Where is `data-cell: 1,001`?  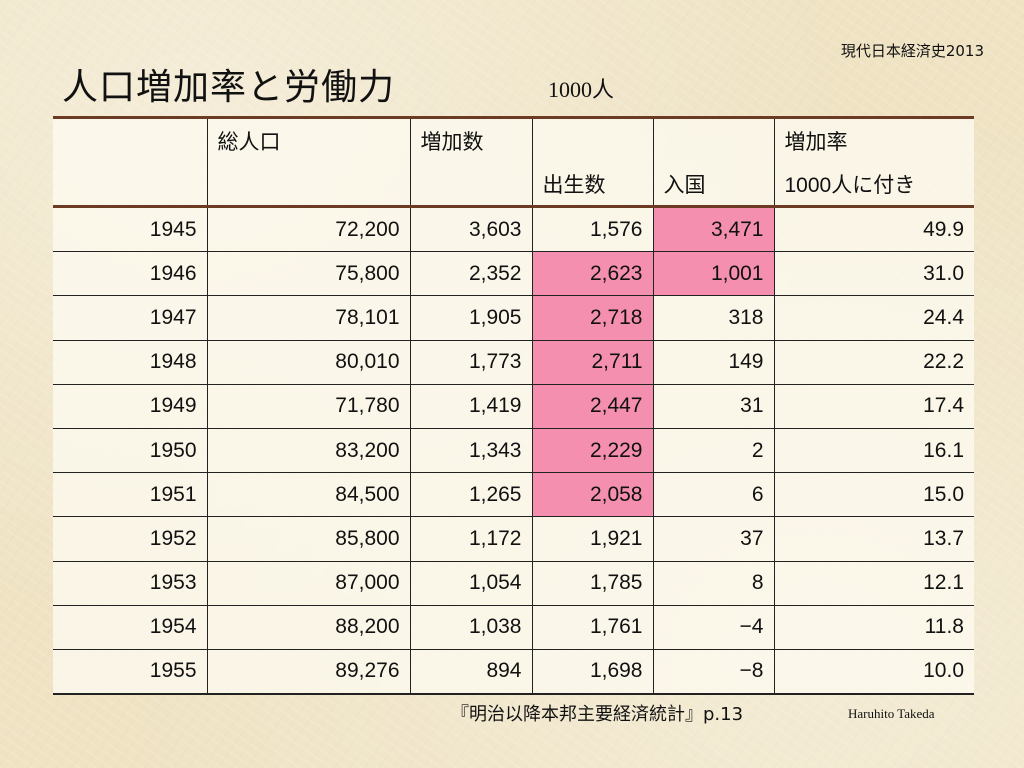
data-cell: 1,001 is located at coordinates (713, 274).